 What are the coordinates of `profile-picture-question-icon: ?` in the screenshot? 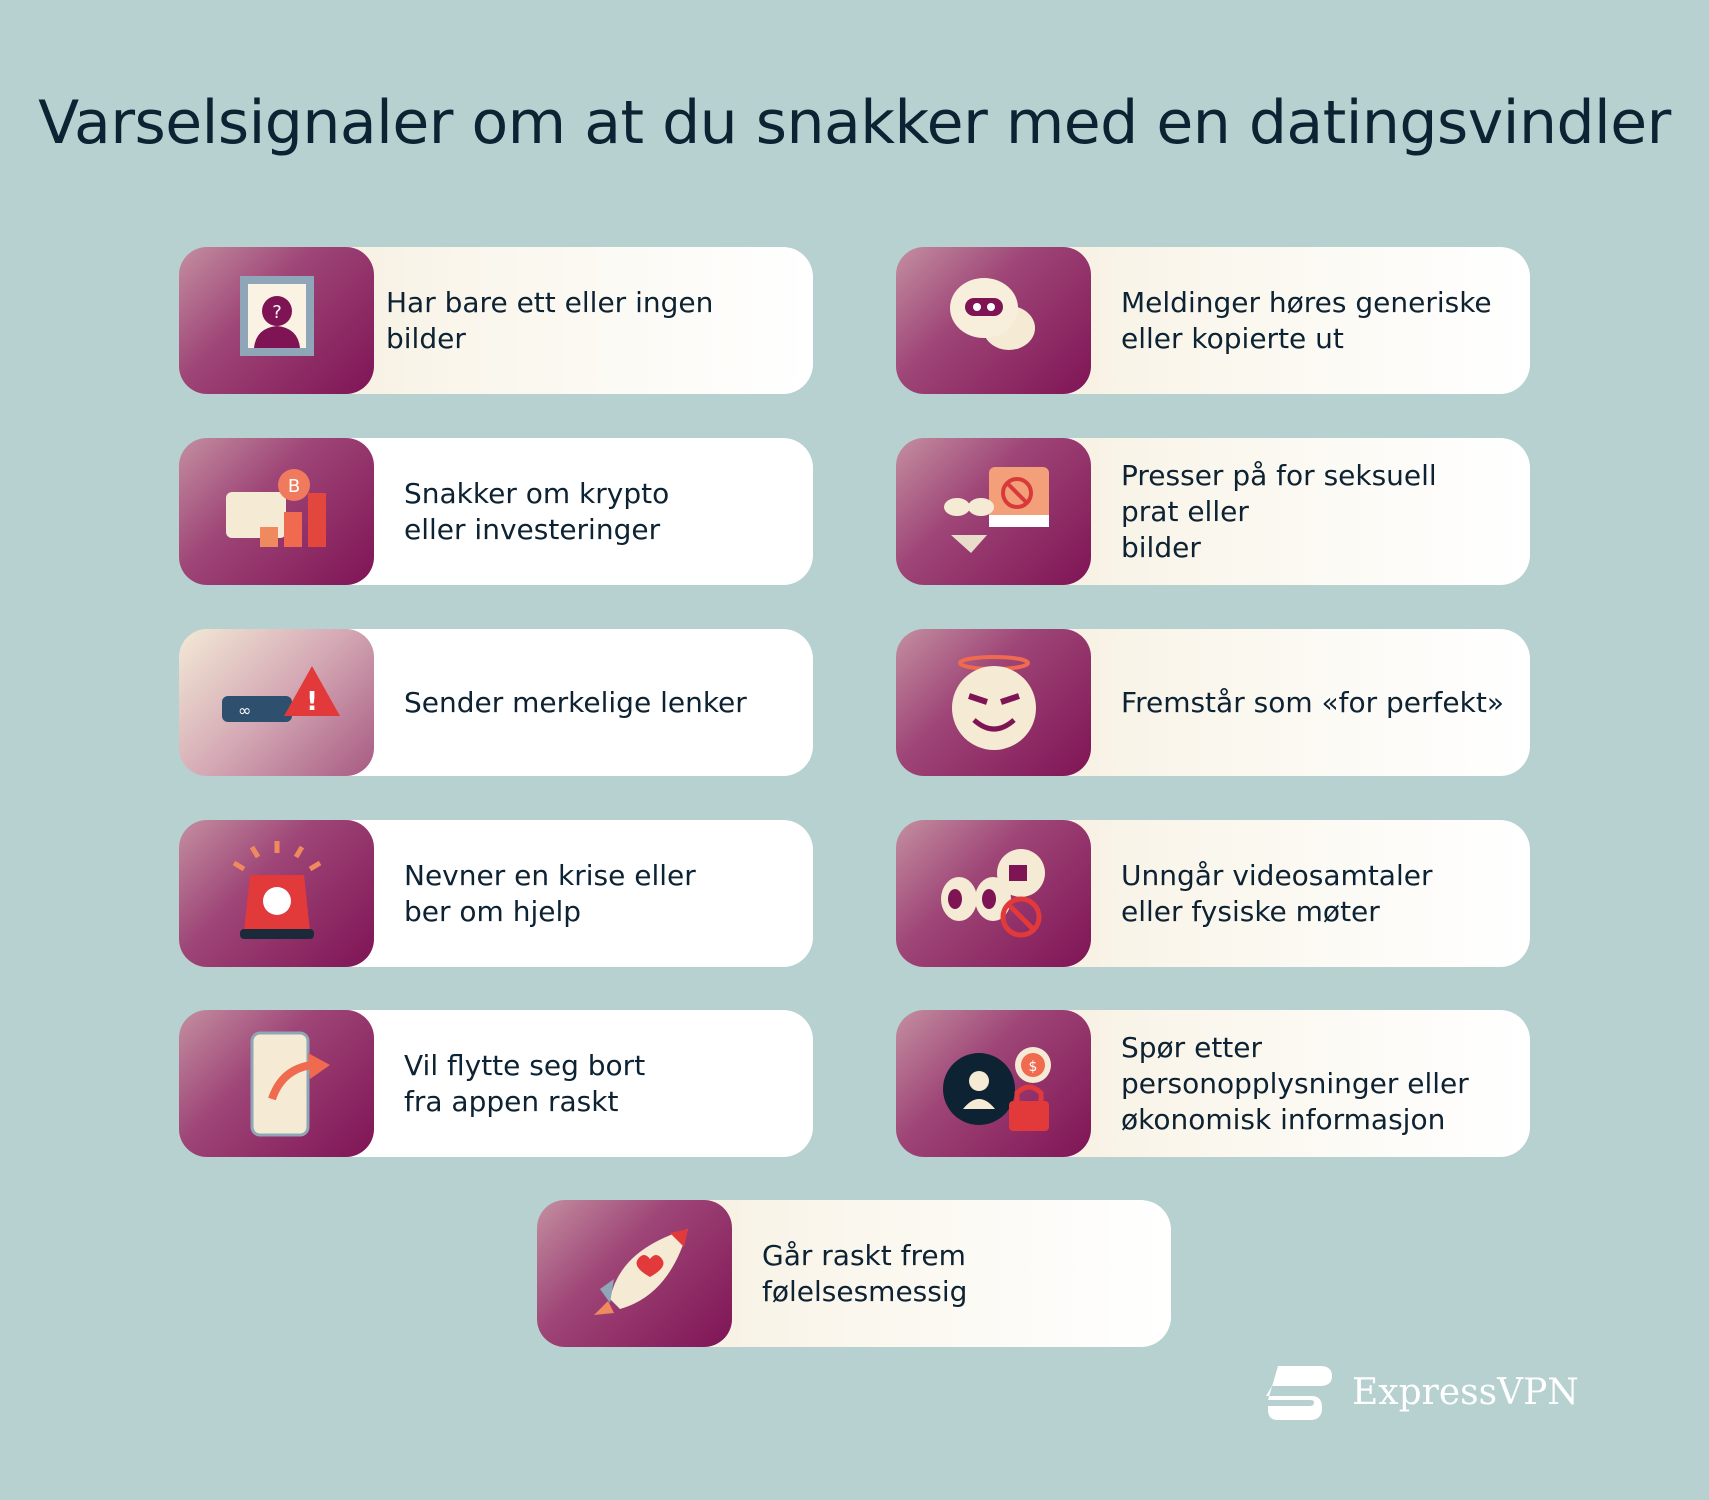 It's located at (276, 320).